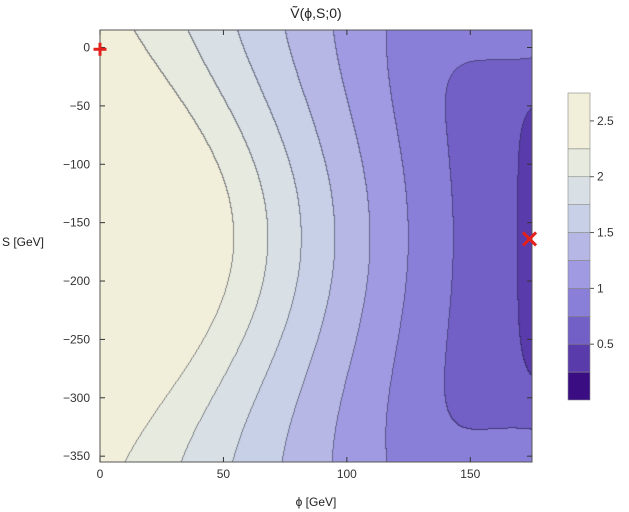  What do you see at coordinates (76, 398) in the screenshot?
I see `y-tick-label: −300` at bounding box center [76, 398].